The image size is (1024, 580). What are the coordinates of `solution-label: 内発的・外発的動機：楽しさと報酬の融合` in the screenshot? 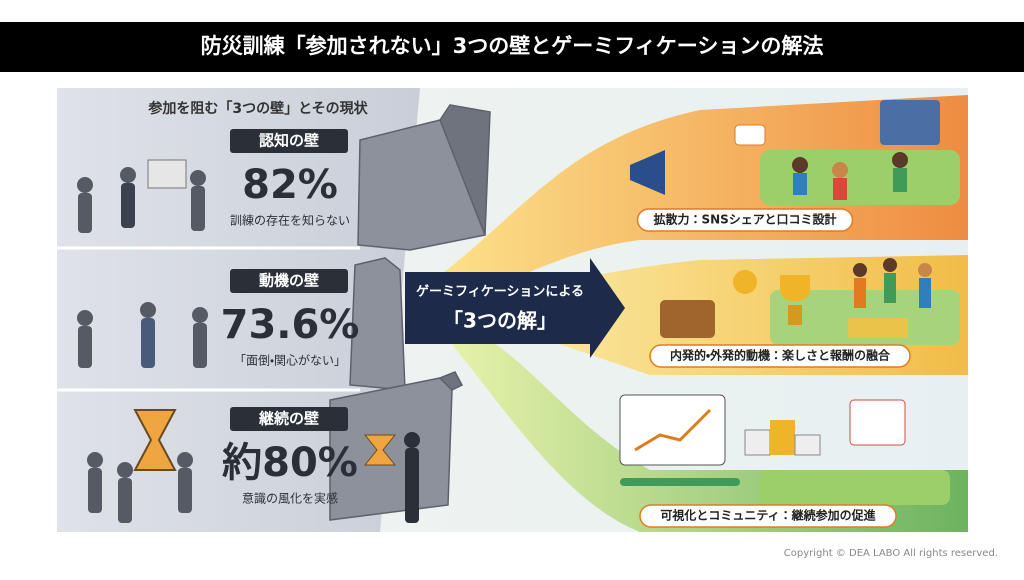 It's located at (780, 355).